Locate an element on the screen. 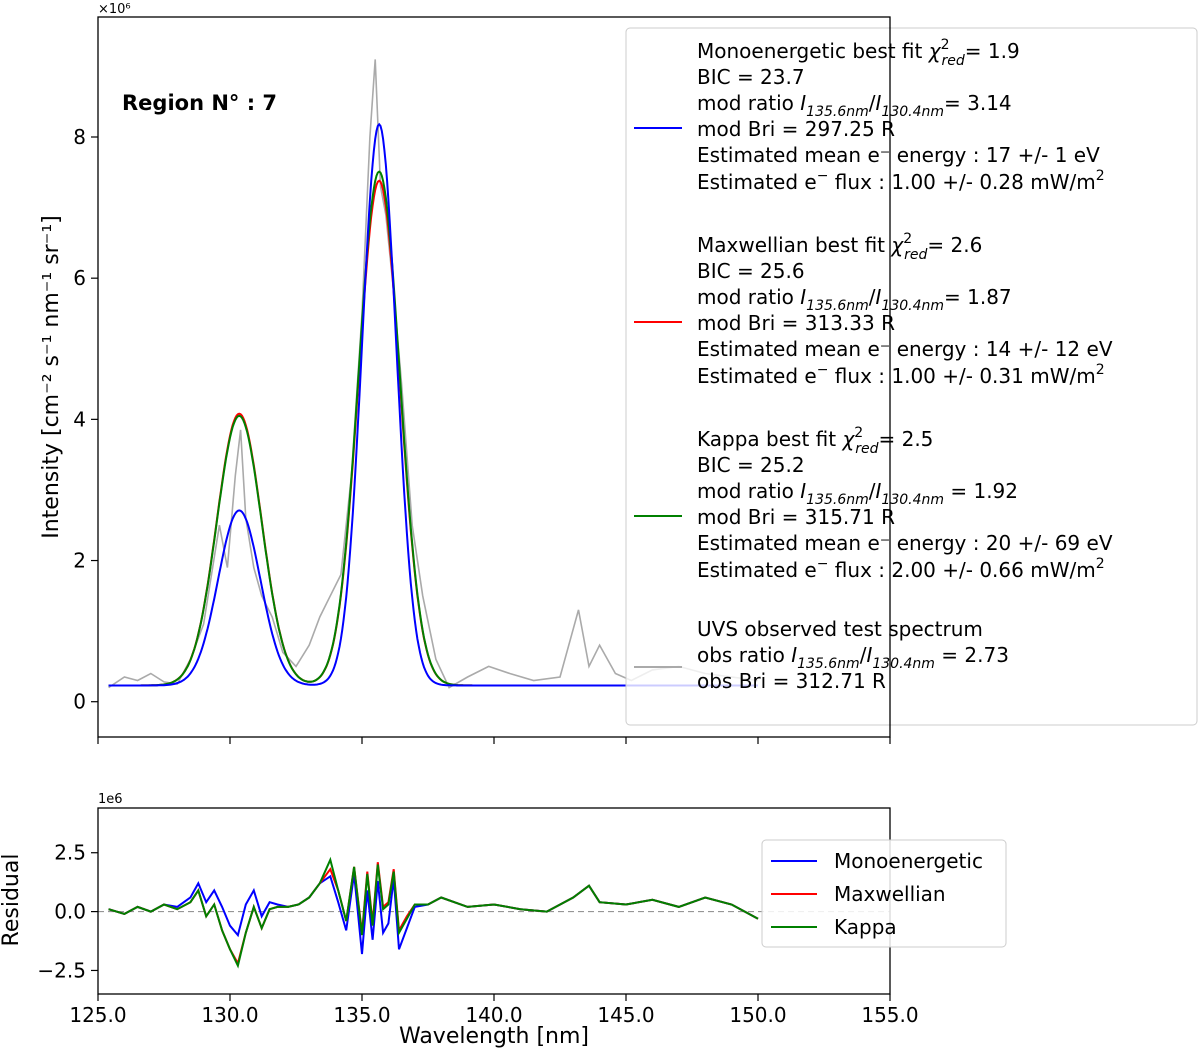 The height and width of the screenshot is (1051, 1200). legend-mono-line-6: Estimated e− flux : 1.00 +/- 0.28 mW/m2 is located at coordinates (901, 181).